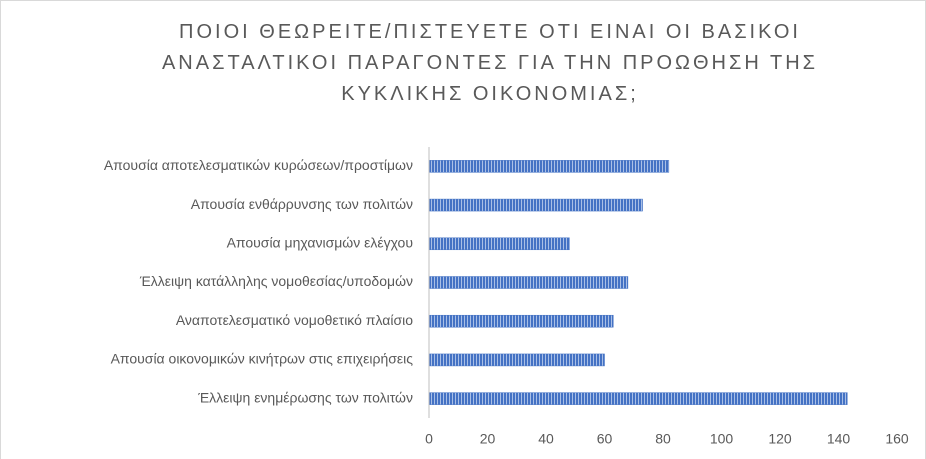 The height and width of the screenshot is (459, 926). I want to click on x-tick-label: 140, so click(839, 439).